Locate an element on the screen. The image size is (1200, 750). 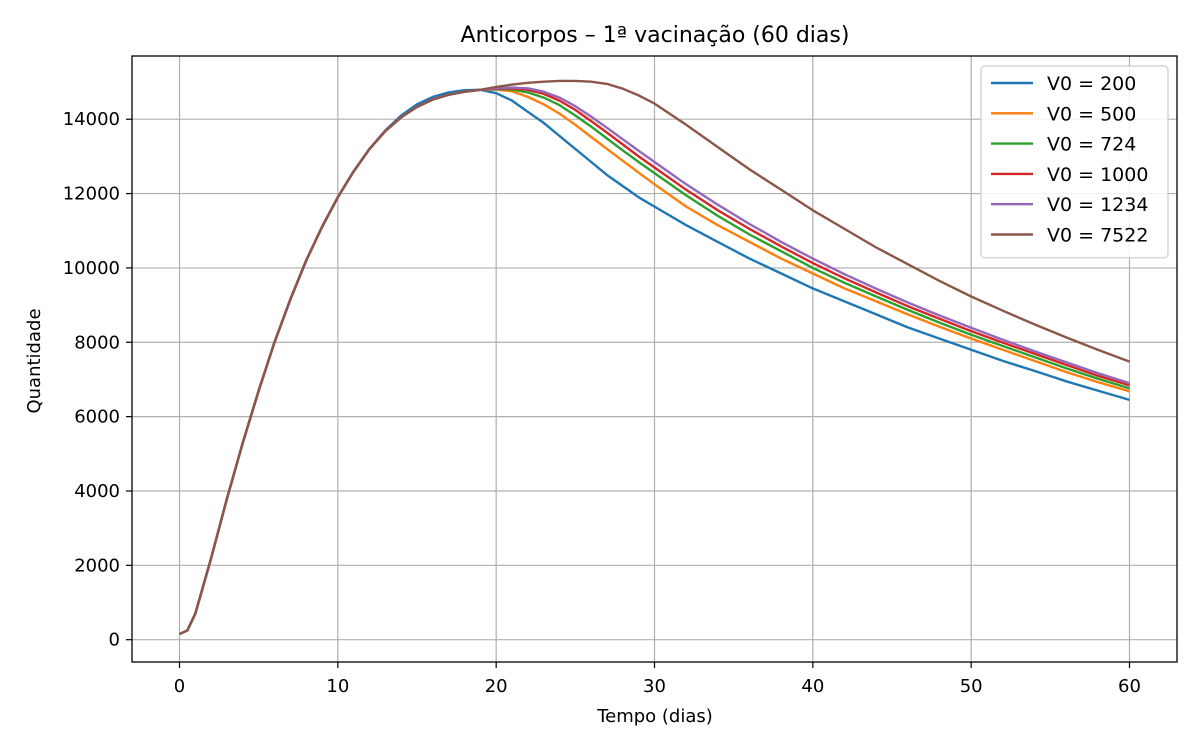
x-tick-label: 40 is located at coordinates (812, 686).